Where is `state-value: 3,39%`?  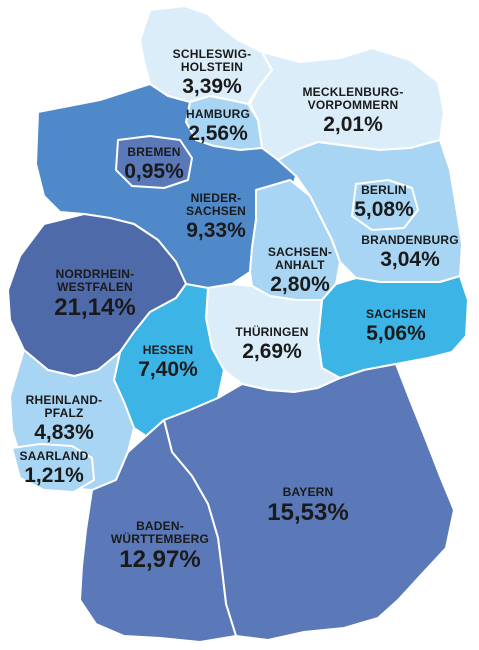
state-value: 3,39% is located at coordinates (212, 87).